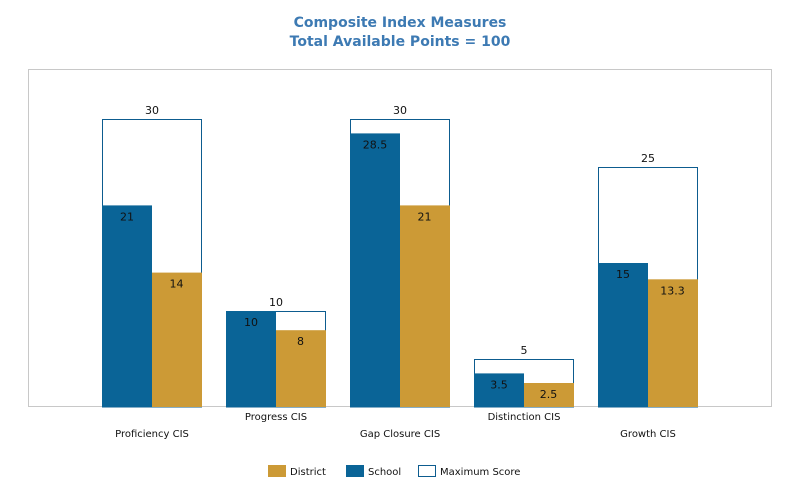  Describe the element at coordinates (177, 284) in the screenshot. I see `label-district: 14` at that location.